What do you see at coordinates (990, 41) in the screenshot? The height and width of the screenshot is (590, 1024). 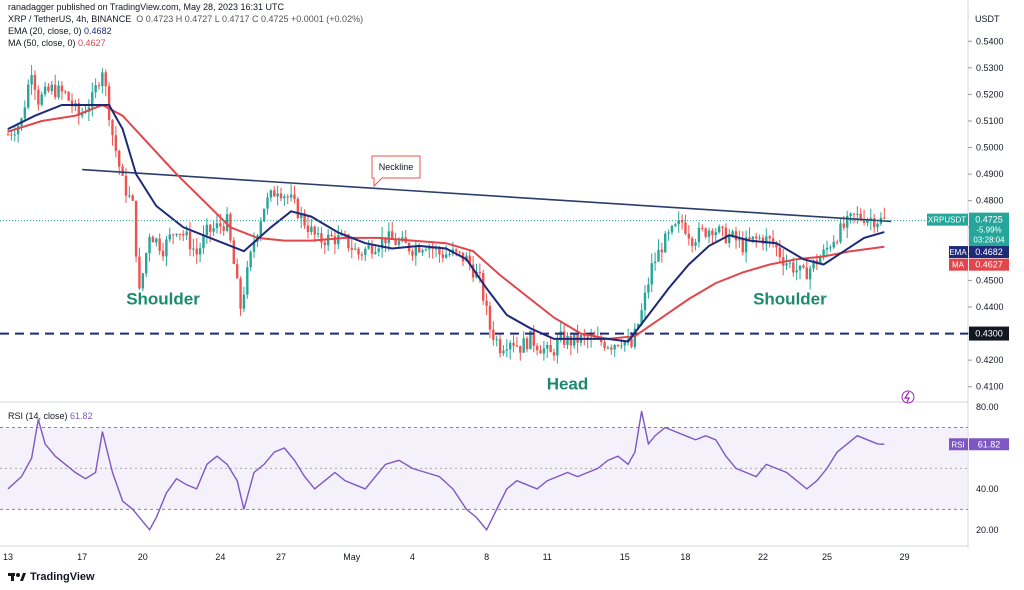 I see `price-tick-label: 0.5400` at bounding box center [990, 41].